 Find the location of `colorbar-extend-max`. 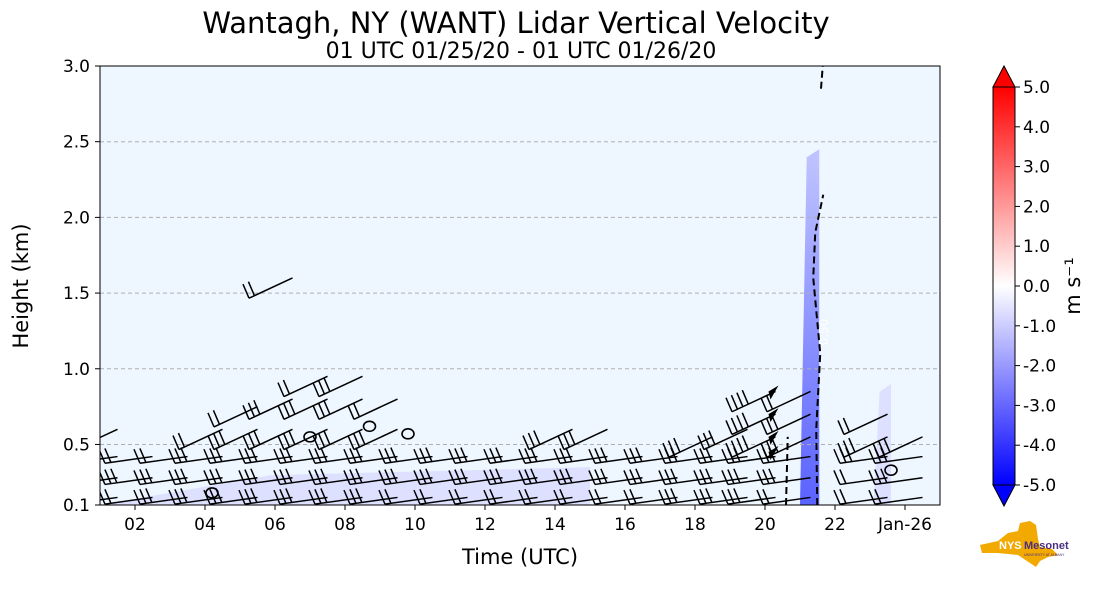

colorbar-extend-max is located at coordinates (1004, 76).